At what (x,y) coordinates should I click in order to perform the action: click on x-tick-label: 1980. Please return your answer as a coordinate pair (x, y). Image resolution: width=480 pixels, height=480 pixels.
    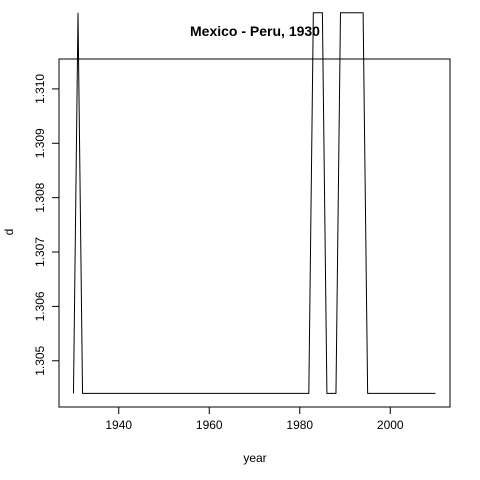
    Looking at the image, I should click on (299, 425).